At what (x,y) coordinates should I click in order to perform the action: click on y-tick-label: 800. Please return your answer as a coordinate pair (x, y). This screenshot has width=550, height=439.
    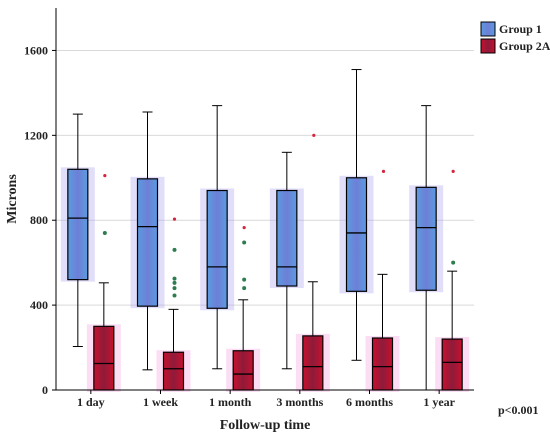
    Looking at the image, I should click on (39, 220).